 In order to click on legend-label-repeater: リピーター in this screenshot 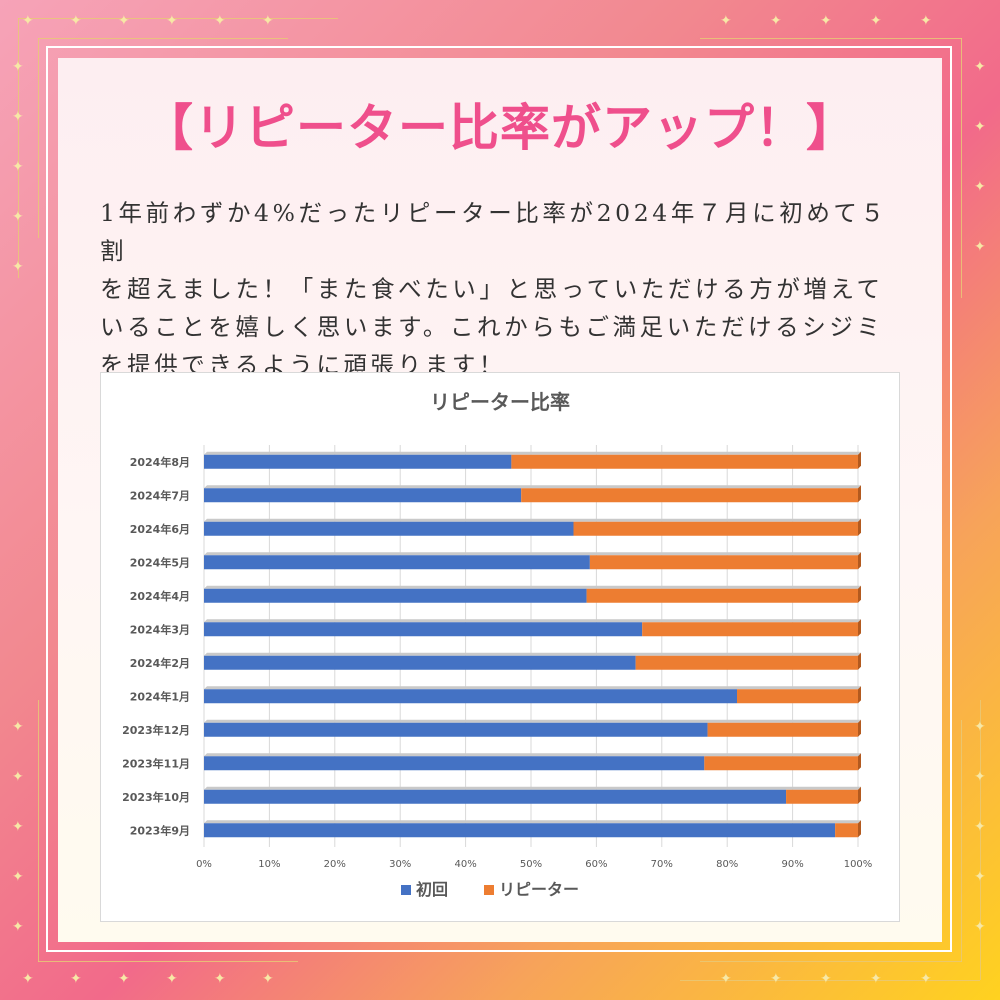, I will do `click(539, 889)`.